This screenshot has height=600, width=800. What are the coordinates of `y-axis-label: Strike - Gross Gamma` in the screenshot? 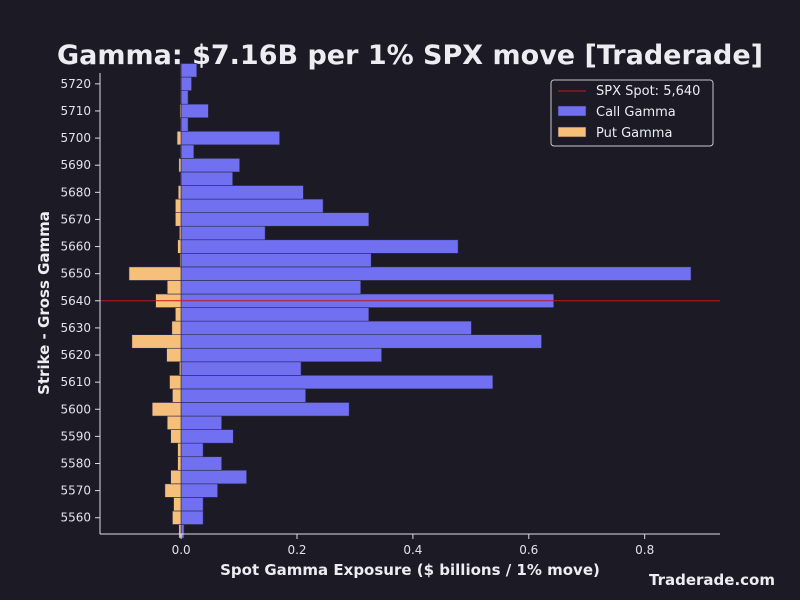 It's located at (44, 303).